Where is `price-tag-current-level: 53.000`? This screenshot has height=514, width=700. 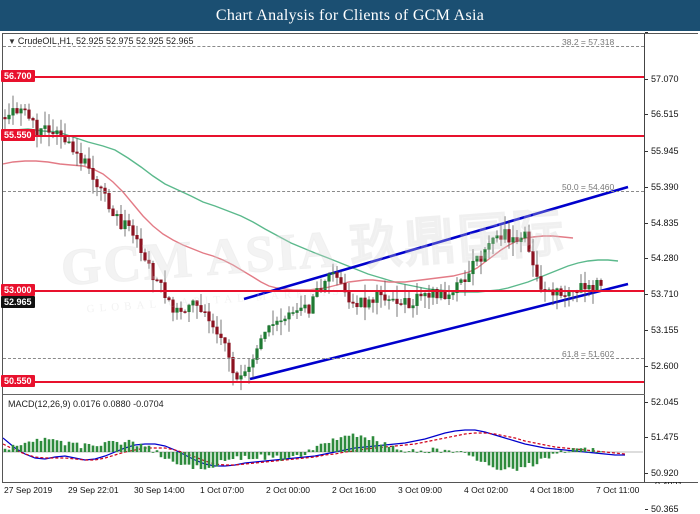 price-tag-current-level: 53.000 is located at coordinates (18, 290).